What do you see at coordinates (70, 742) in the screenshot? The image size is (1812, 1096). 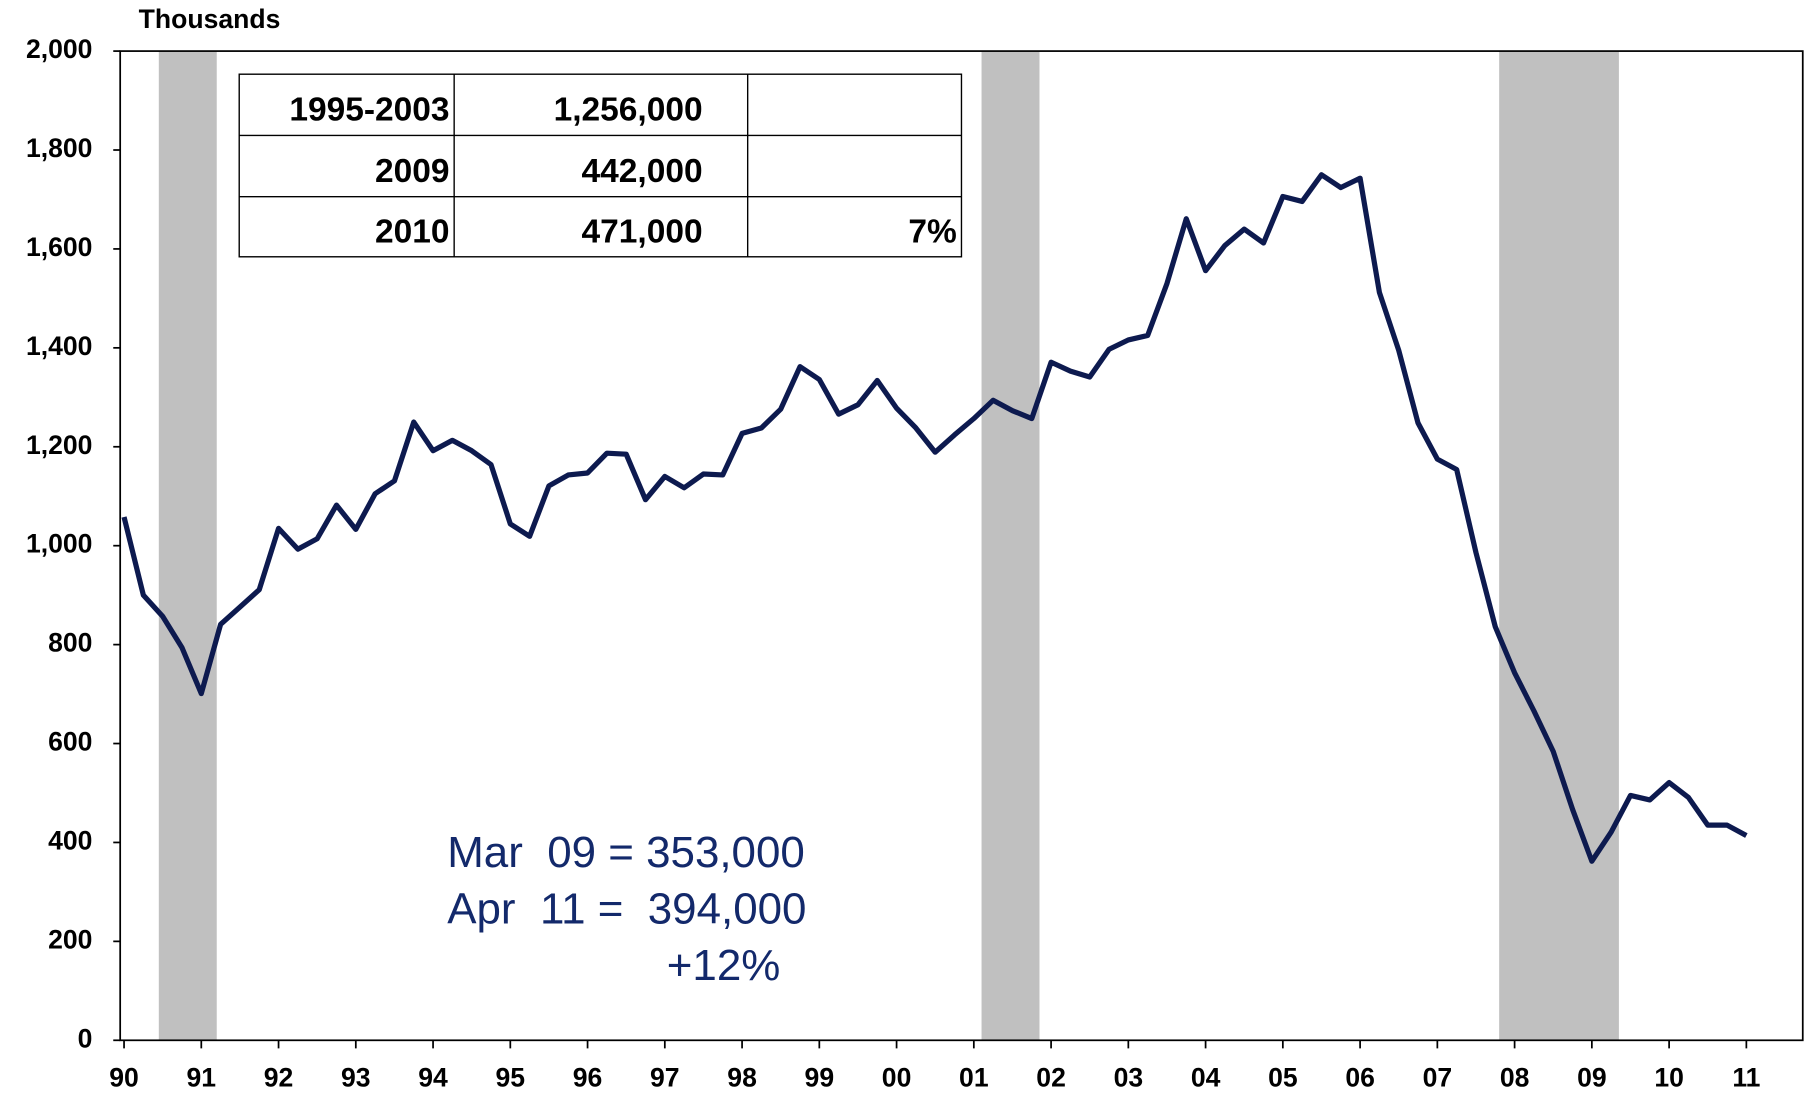 I see `y-tick-label: 600` at bounding box center [70, 742].